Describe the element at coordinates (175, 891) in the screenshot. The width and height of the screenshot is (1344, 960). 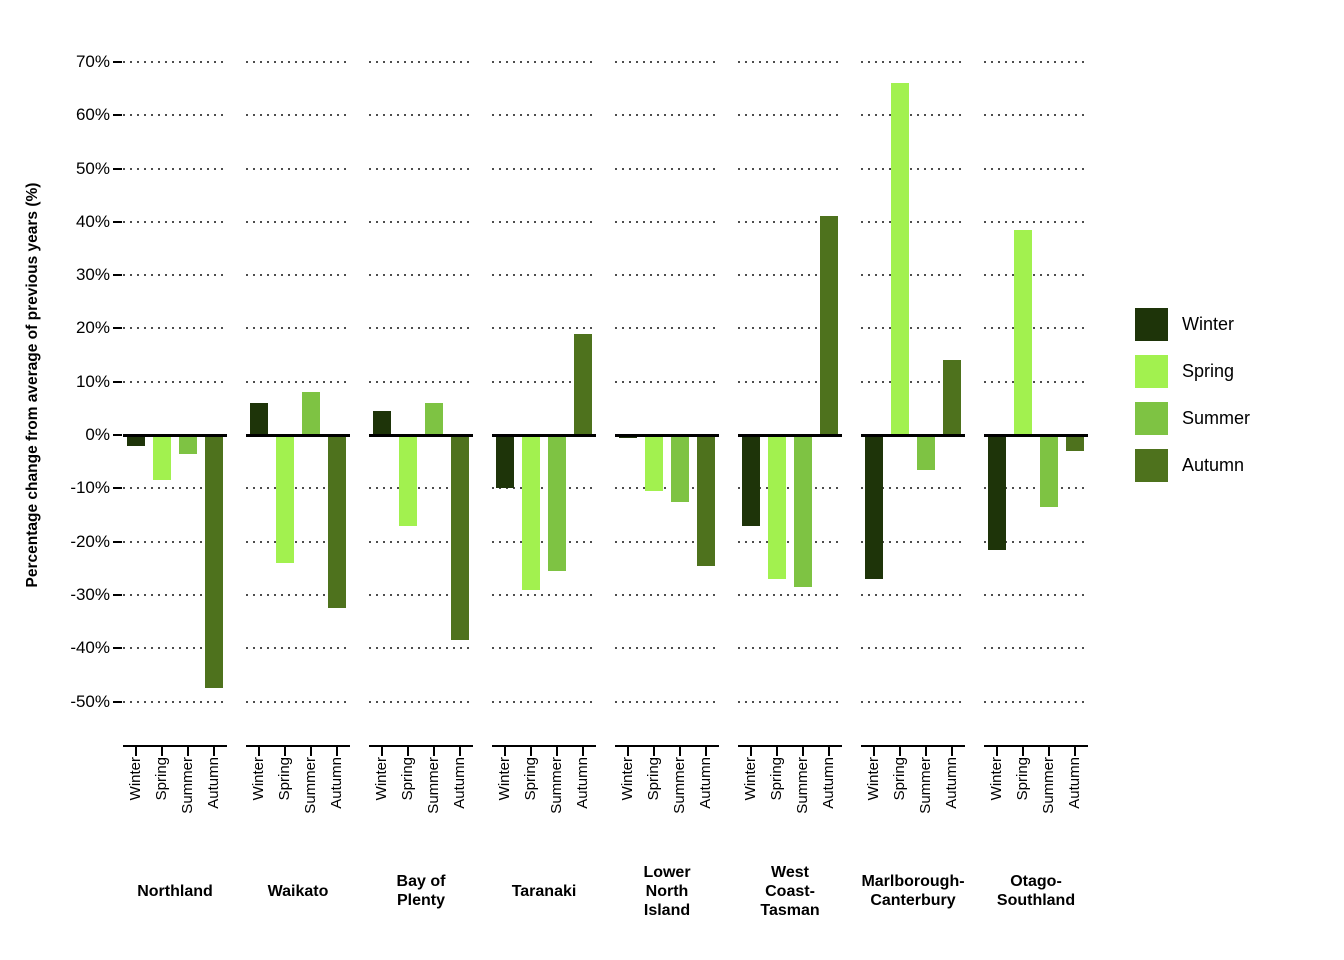
I see `facet-label: Northland` at that location.